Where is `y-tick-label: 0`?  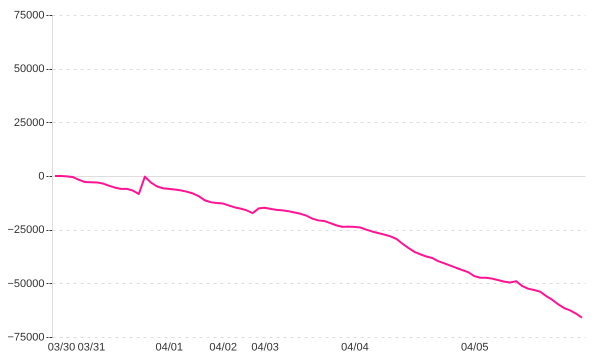 y-tick-label: 0 is located at coordinates (41, 176).